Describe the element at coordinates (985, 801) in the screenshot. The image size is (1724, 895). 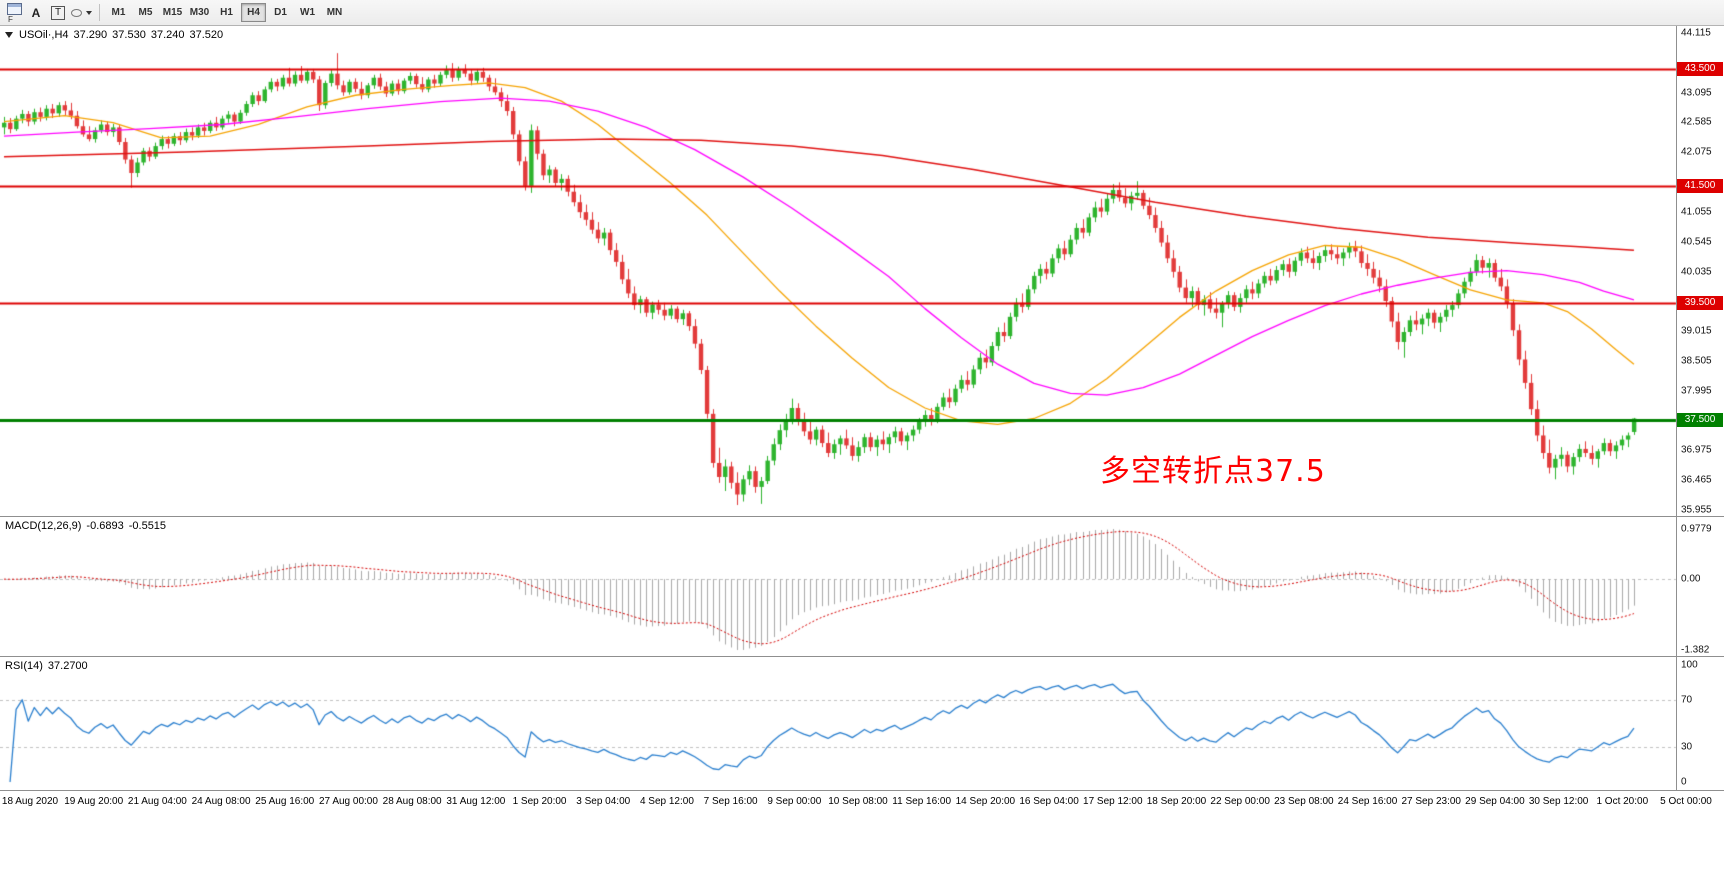
I see `time-axis-label: 14 Sep 20:00` at that location.